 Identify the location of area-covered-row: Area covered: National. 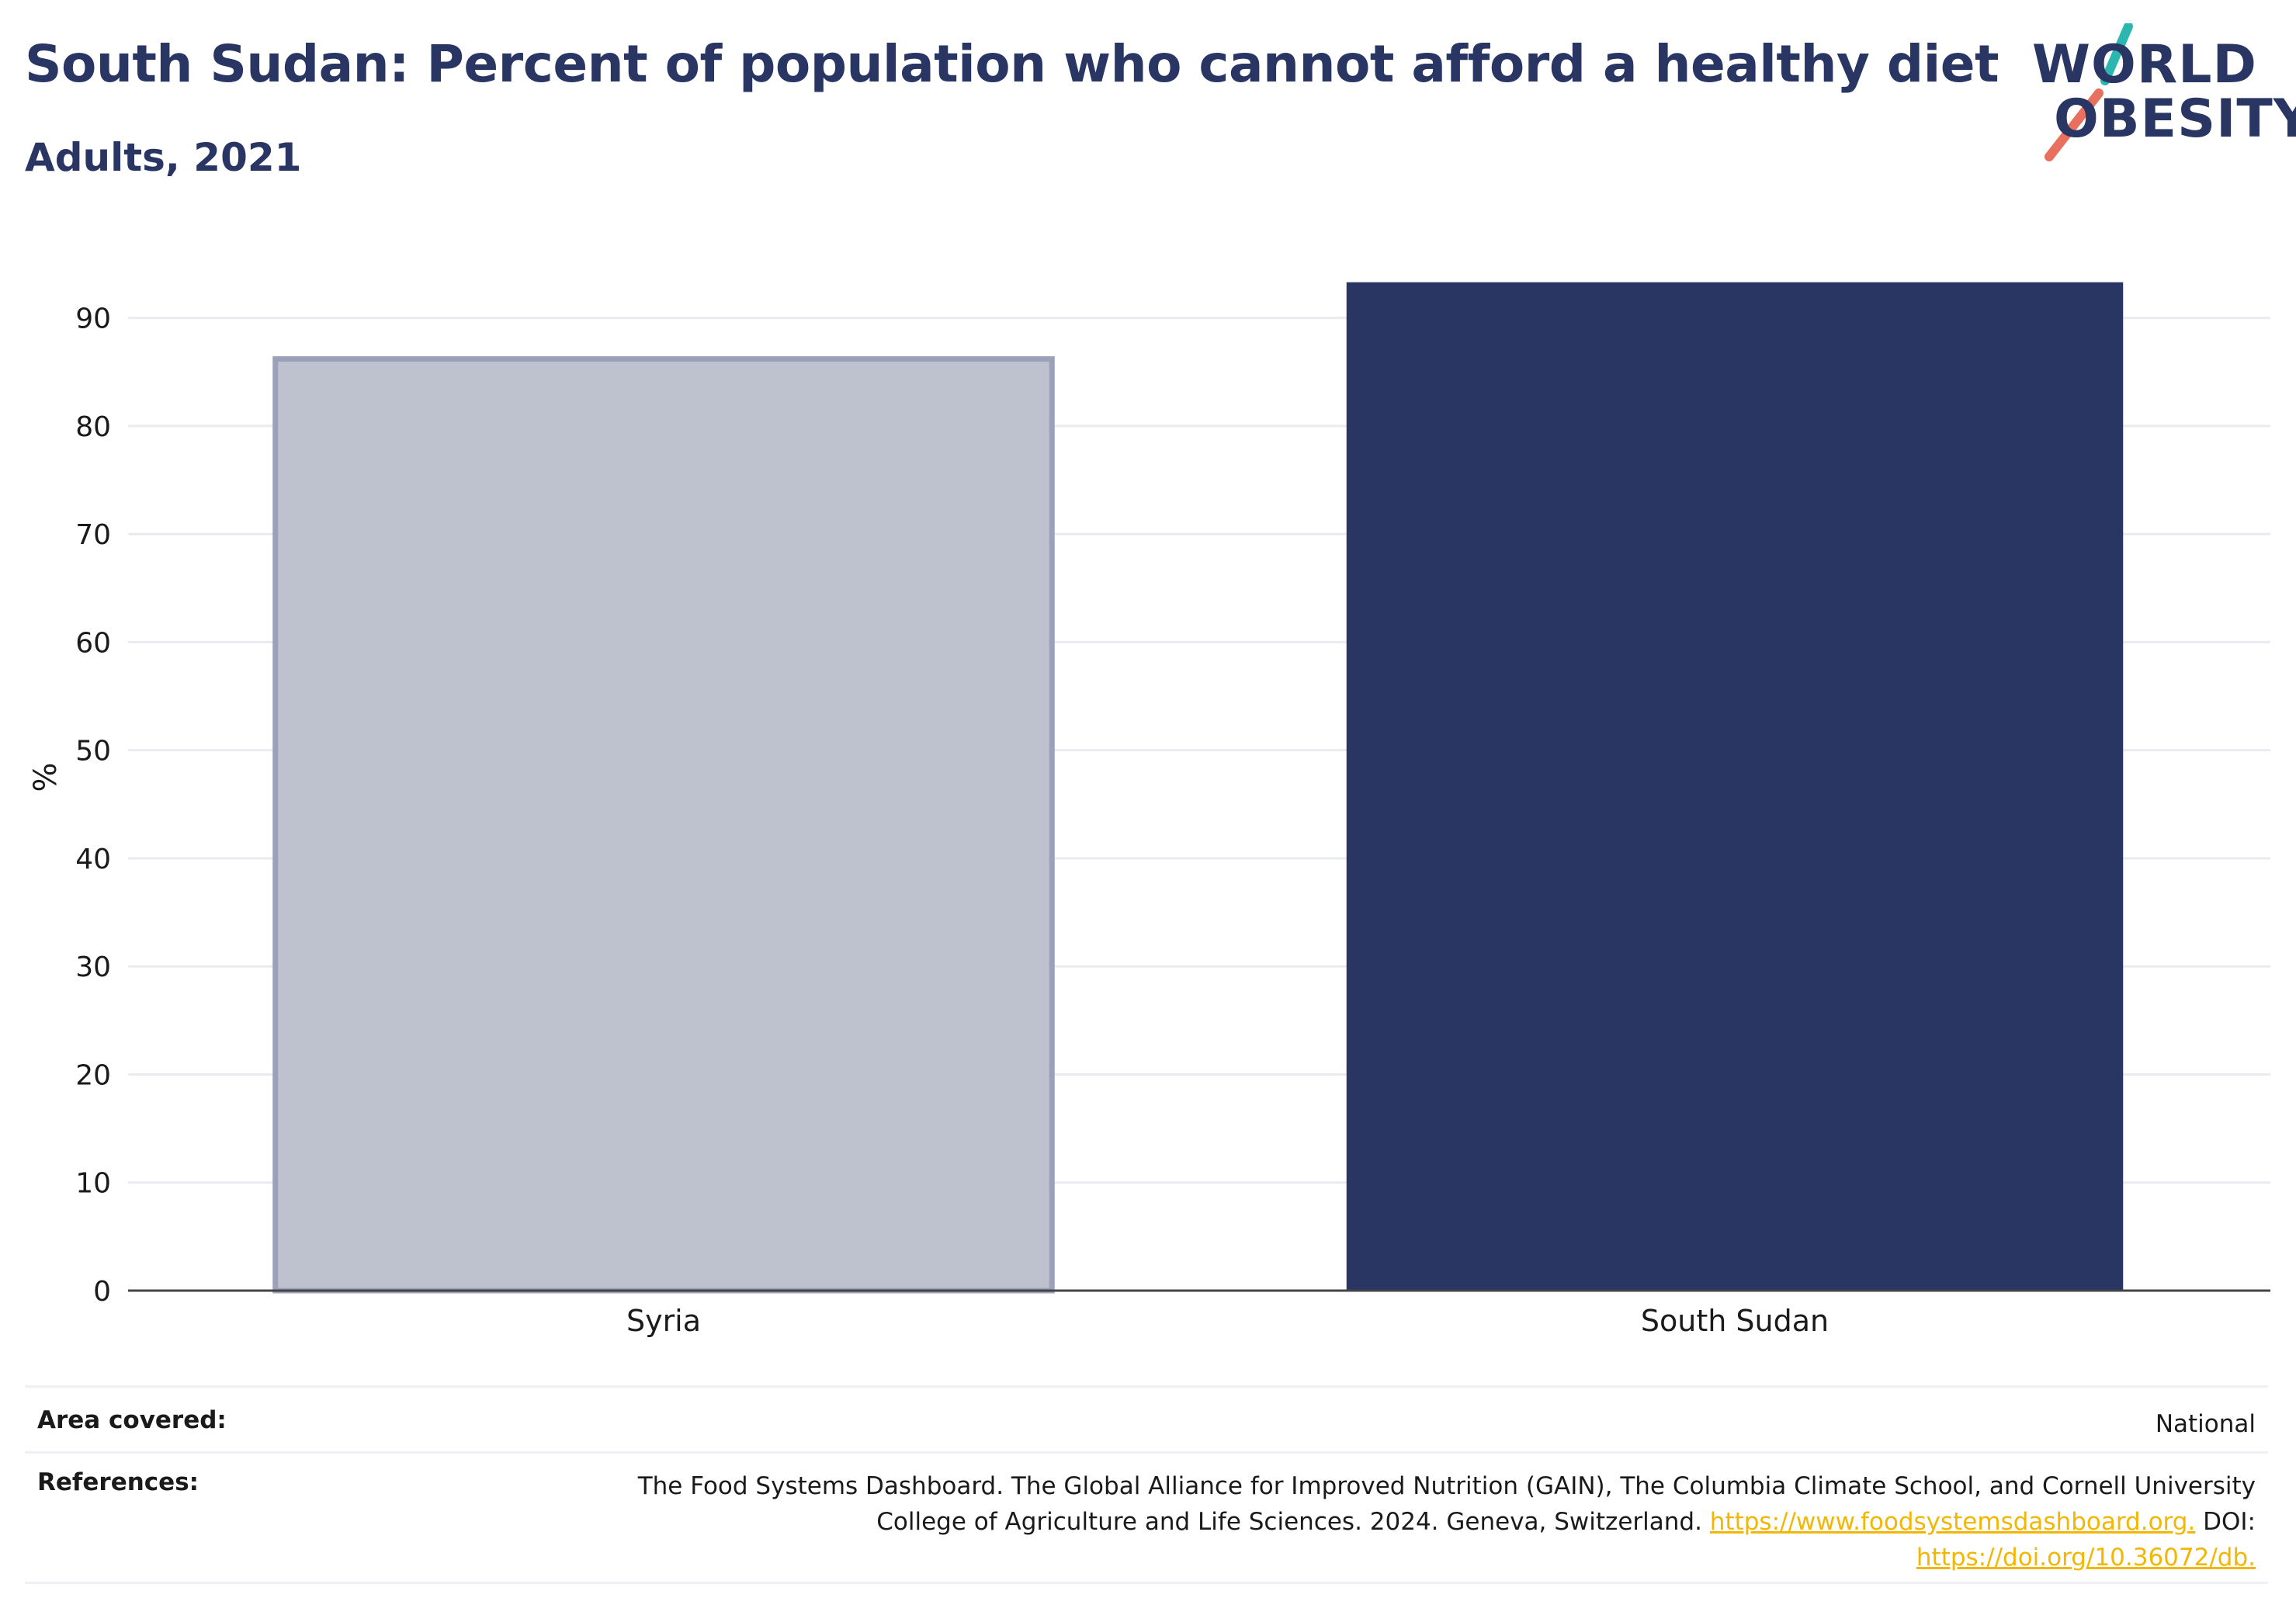
(1146, 1425).